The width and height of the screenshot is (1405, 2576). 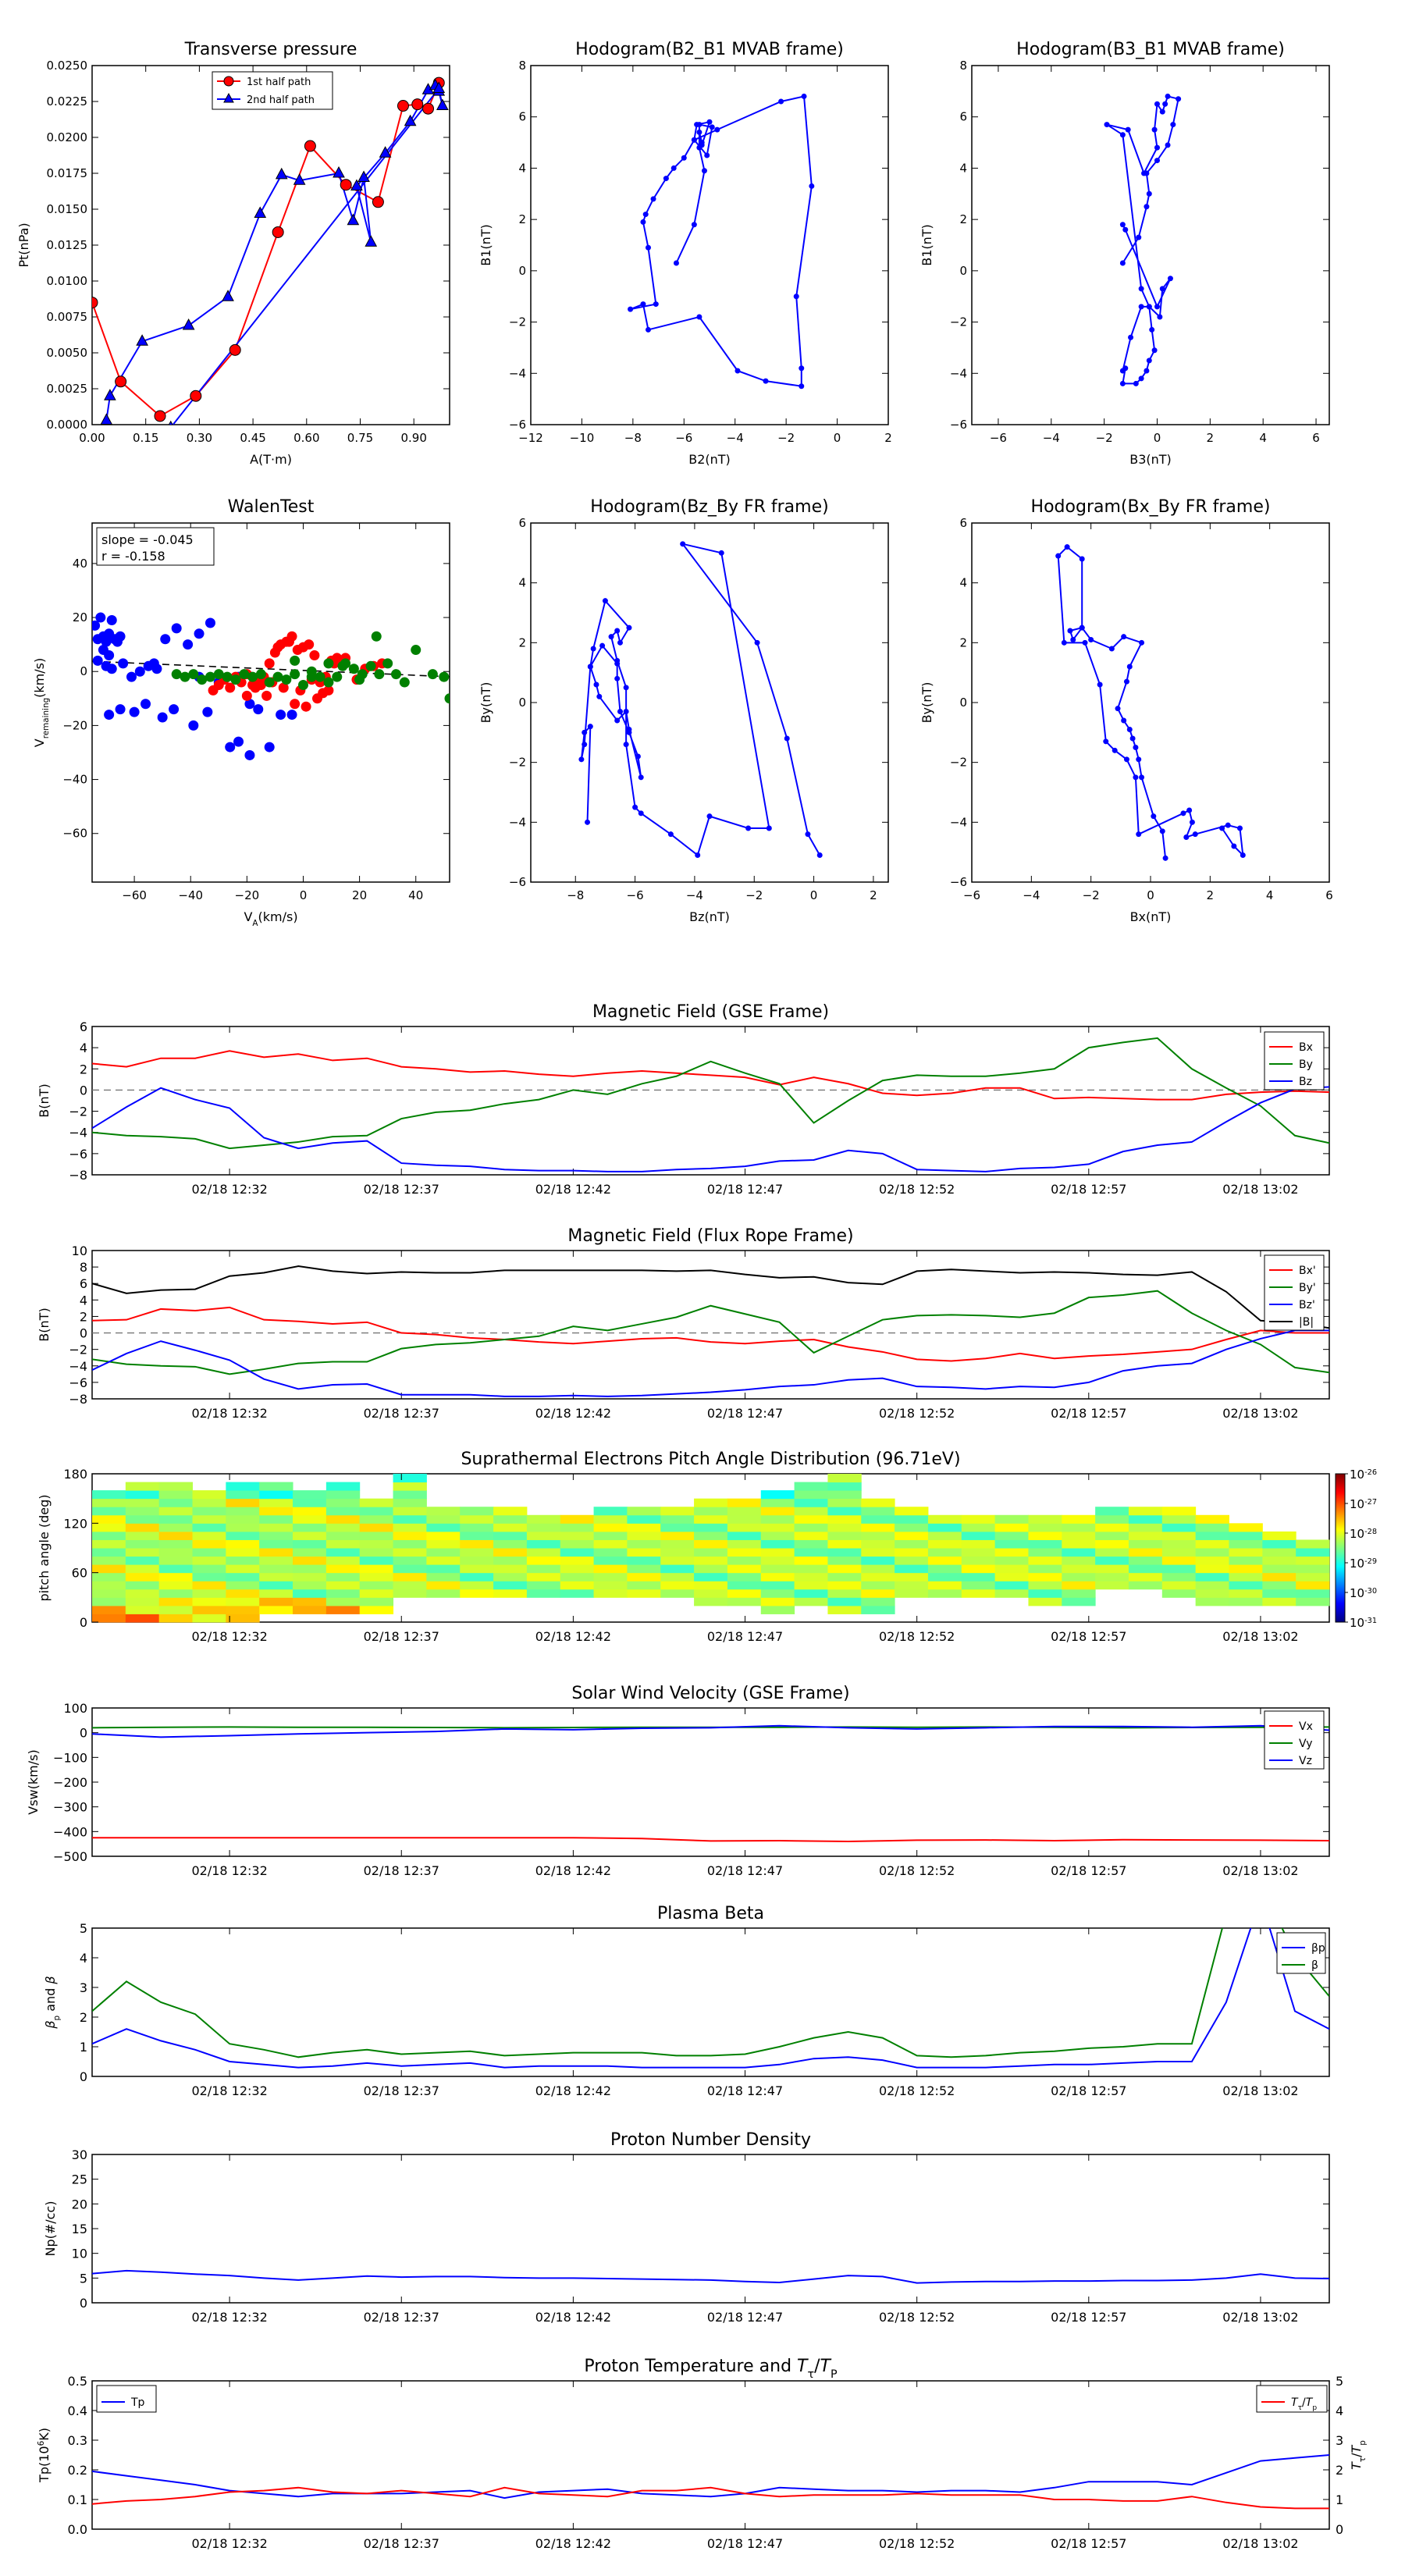 I want to click on x-tick-label: 0.45, so click(x=253, y=438).